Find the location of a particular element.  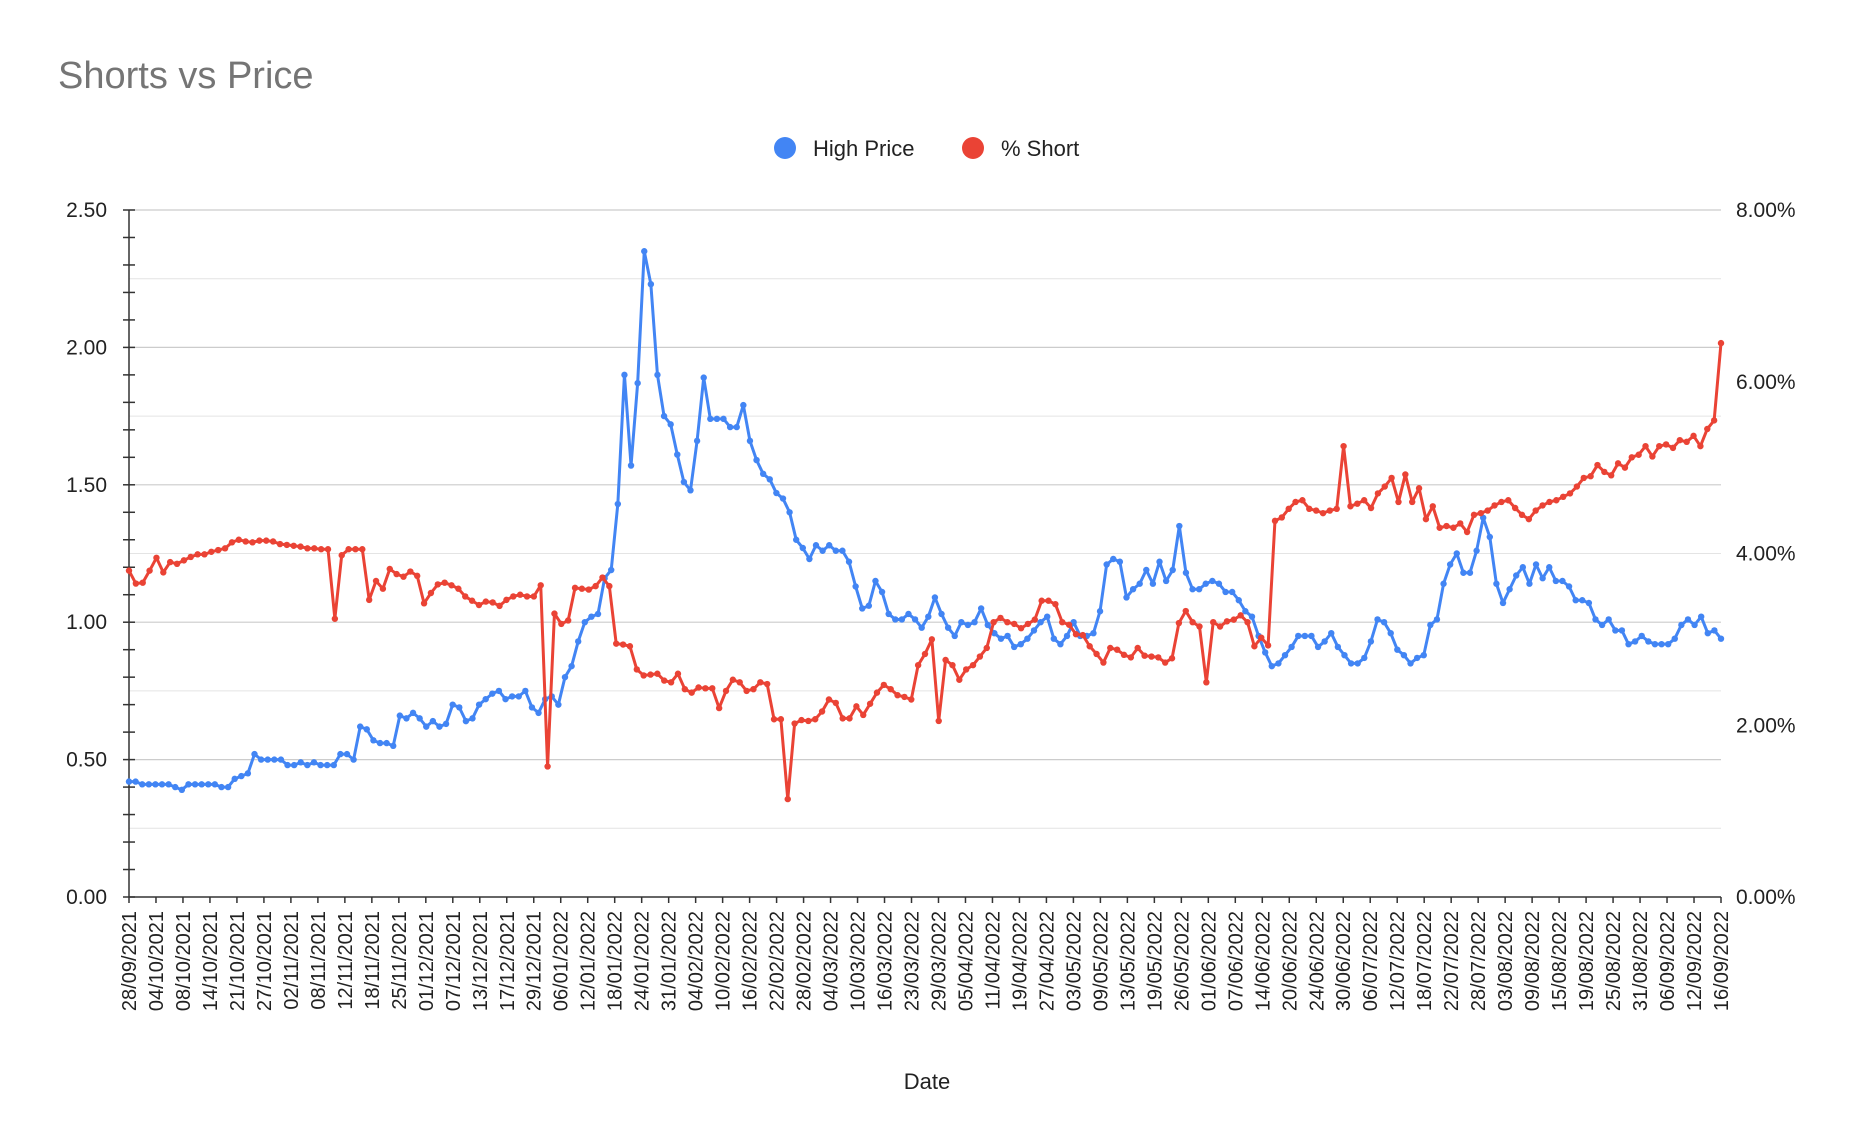

x-axis-tick-label: 10/02/2022 is located at coordinates (724, 961).